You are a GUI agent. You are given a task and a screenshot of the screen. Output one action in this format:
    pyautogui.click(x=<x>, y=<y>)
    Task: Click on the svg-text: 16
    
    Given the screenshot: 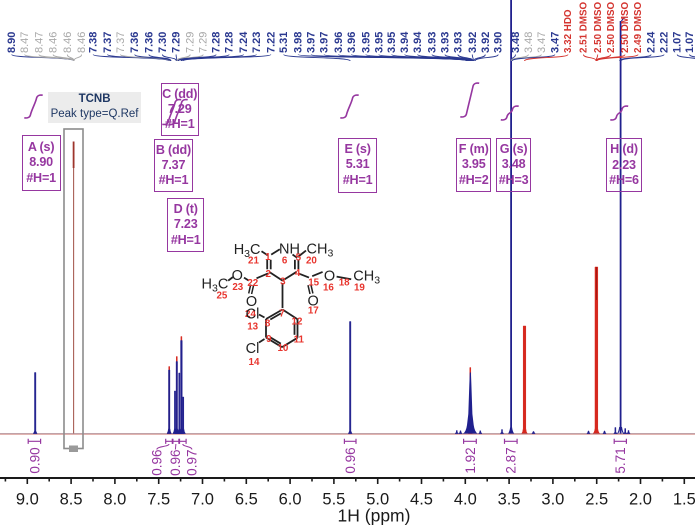 What is the action you would take?
    pyautogui.click(x=328, y=287)
    